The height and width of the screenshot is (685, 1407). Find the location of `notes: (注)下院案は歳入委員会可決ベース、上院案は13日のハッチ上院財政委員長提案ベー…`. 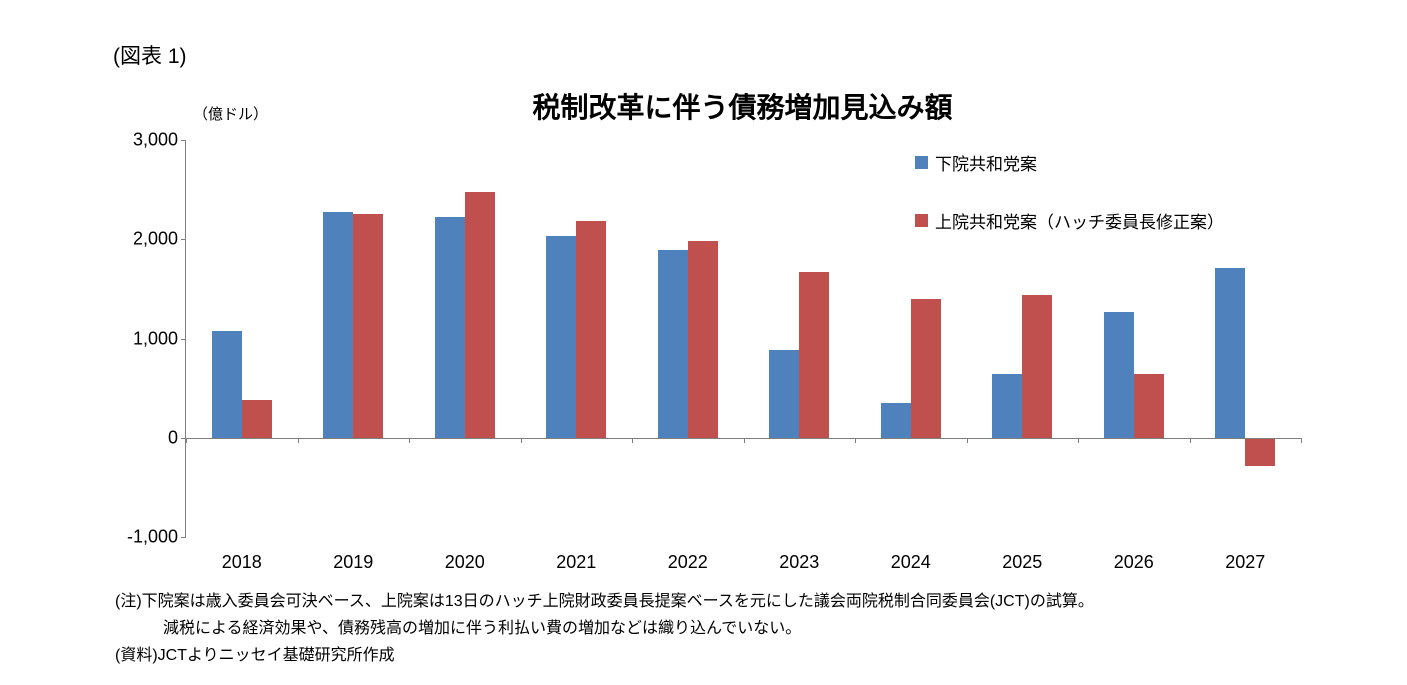

notes: (注)下院案は歳入委員会可決ベース、上院案は13日のハッチ上院財政委員長提案ベー… is located at coordinates (604, 628).